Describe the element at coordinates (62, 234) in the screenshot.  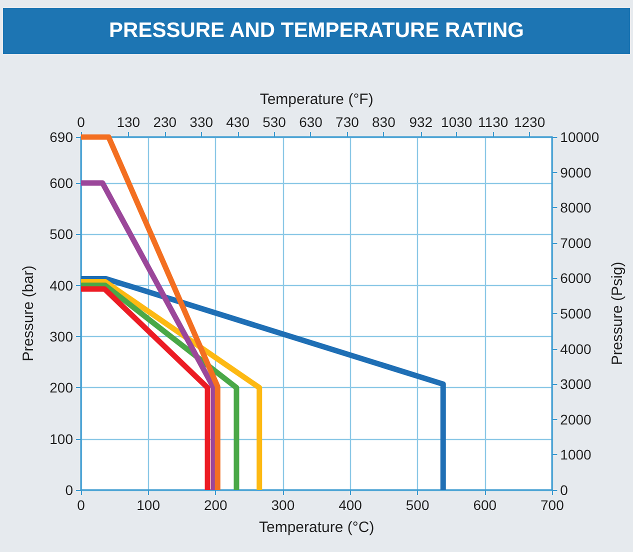
I see `y-tick-label: 500` at that location.